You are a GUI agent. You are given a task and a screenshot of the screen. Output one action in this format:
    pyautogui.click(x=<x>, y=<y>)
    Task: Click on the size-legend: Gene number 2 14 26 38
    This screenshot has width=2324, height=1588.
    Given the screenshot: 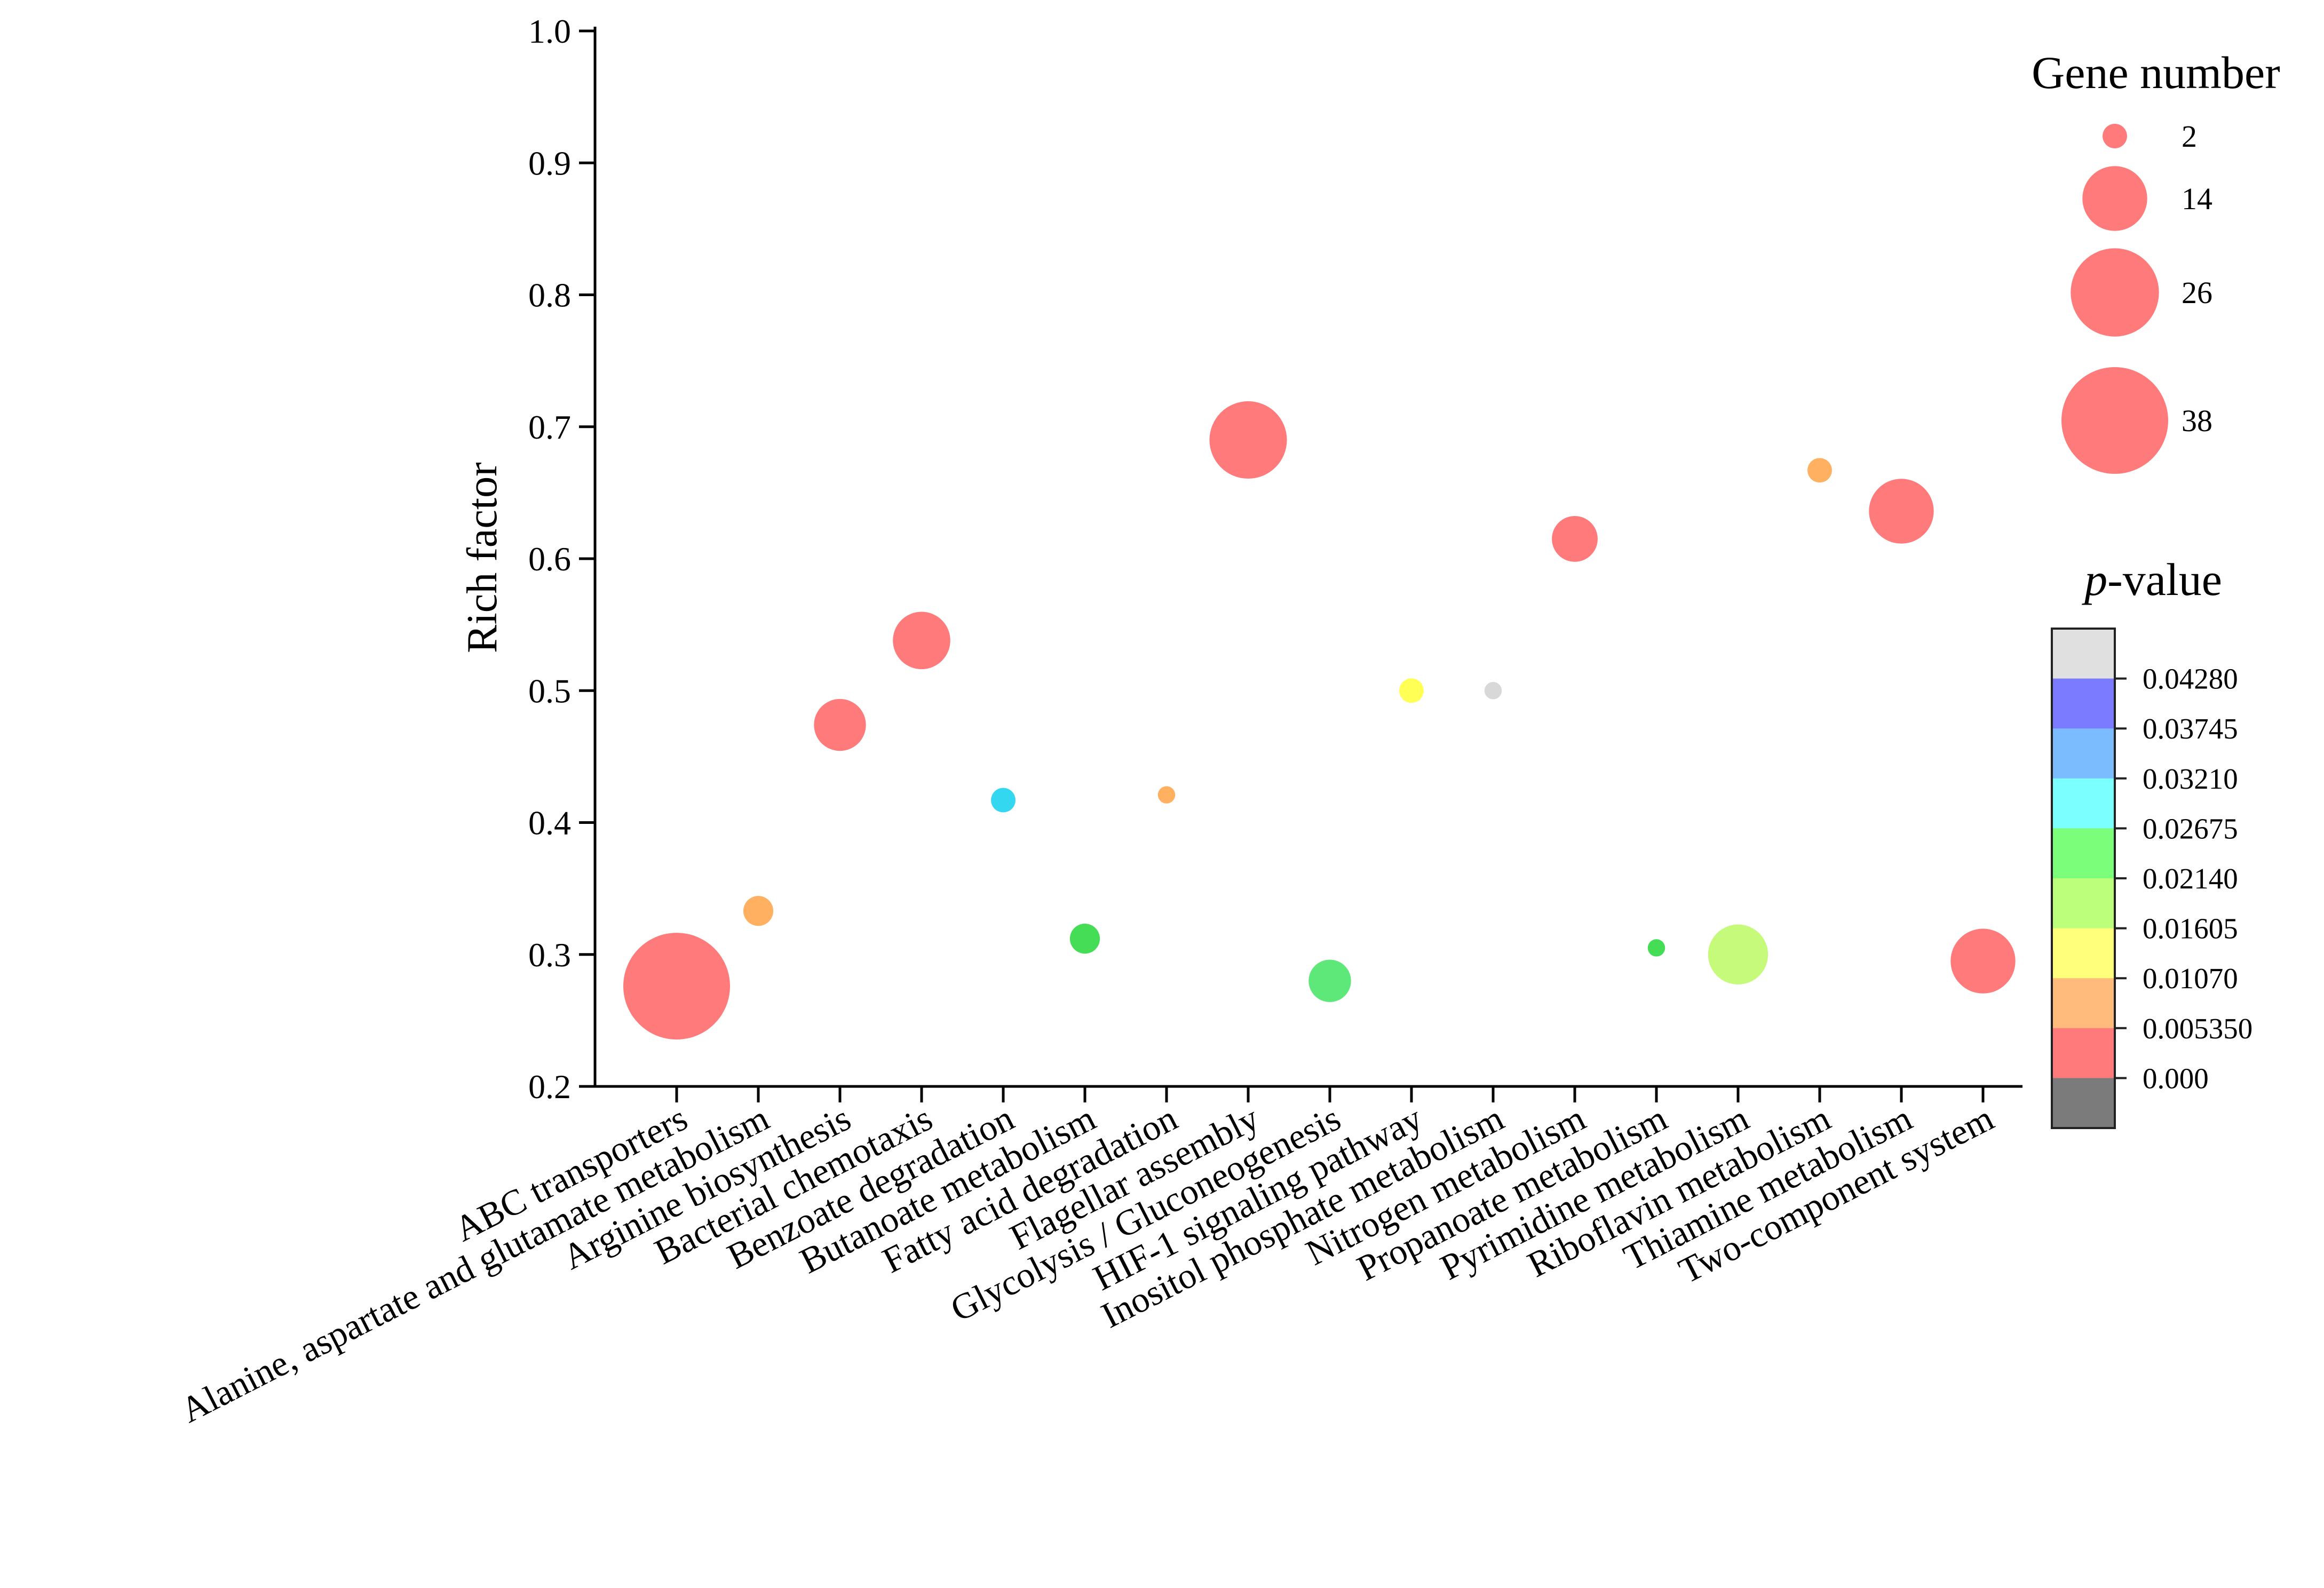 What is the action you would take?
    pyautogui.click(x=2156, y=260)
    